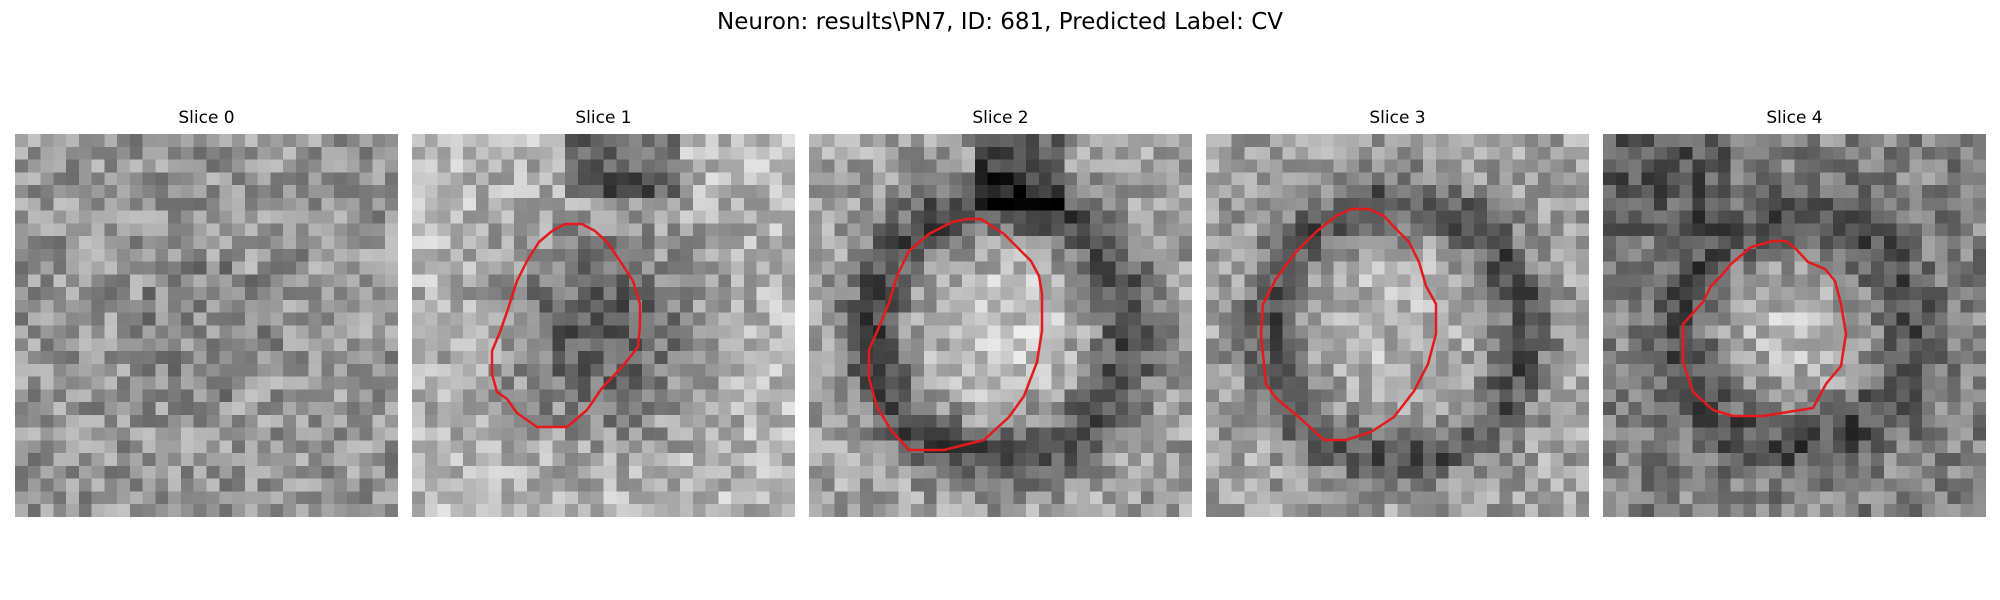  Describe the element at coordinates (1000, 118) in the screenshot. I see `slice-title: Slice 2` at that location.